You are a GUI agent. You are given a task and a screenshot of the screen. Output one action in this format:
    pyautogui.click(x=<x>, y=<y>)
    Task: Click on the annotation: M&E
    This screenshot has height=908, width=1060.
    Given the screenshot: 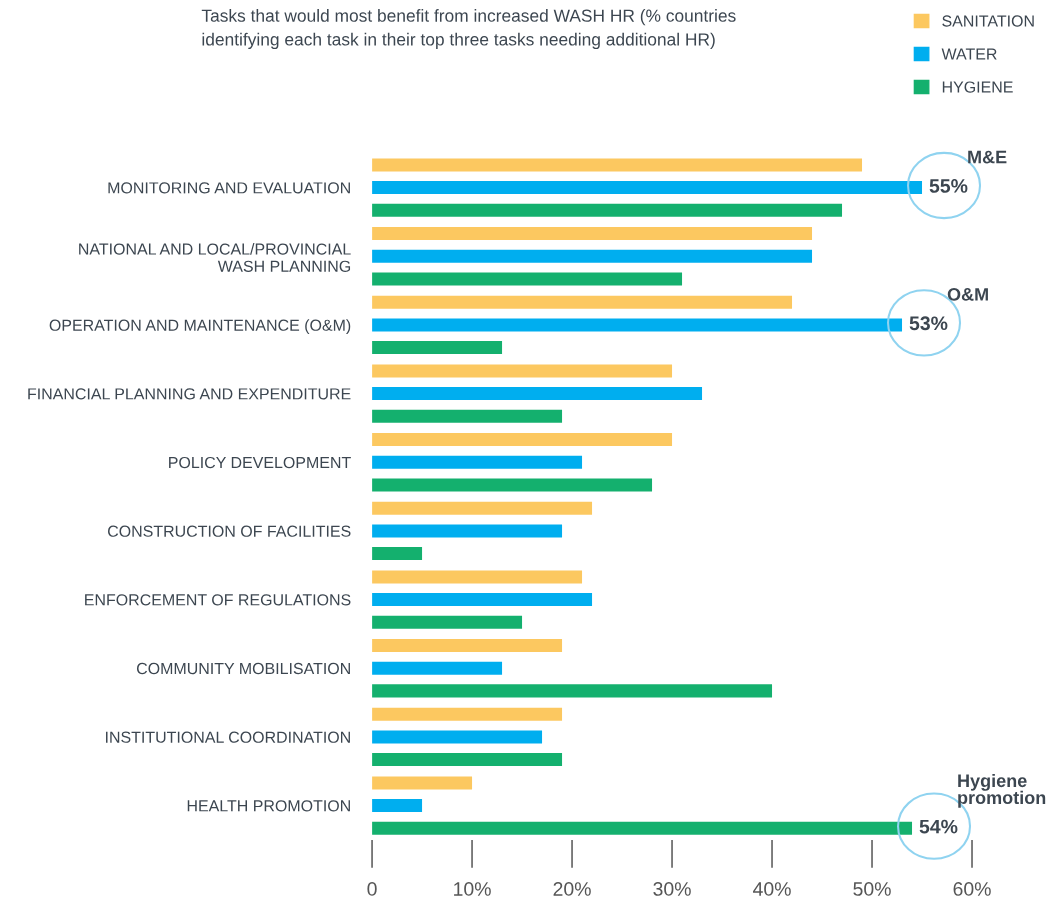 What is the action you would take?
    pyautogui.click(x=987, y=157)
    